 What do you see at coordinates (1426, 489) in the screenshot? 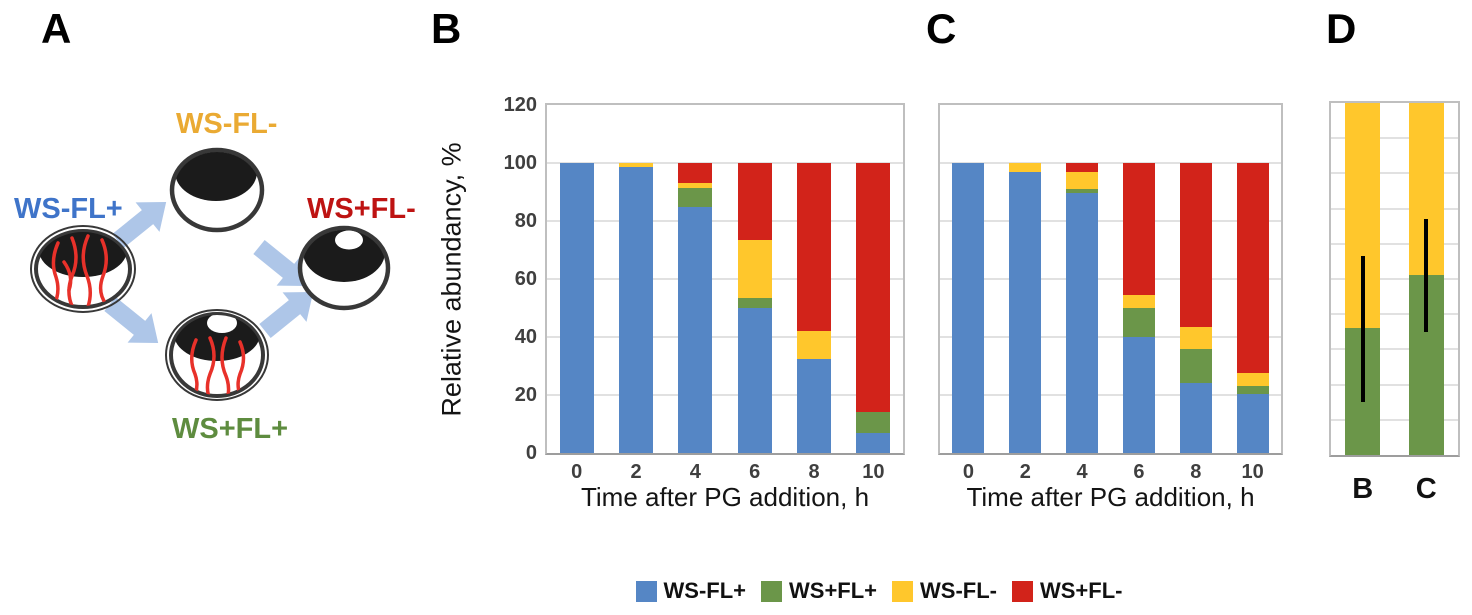
I see `x-tick-label: C` at bounding box center [1426, 489].